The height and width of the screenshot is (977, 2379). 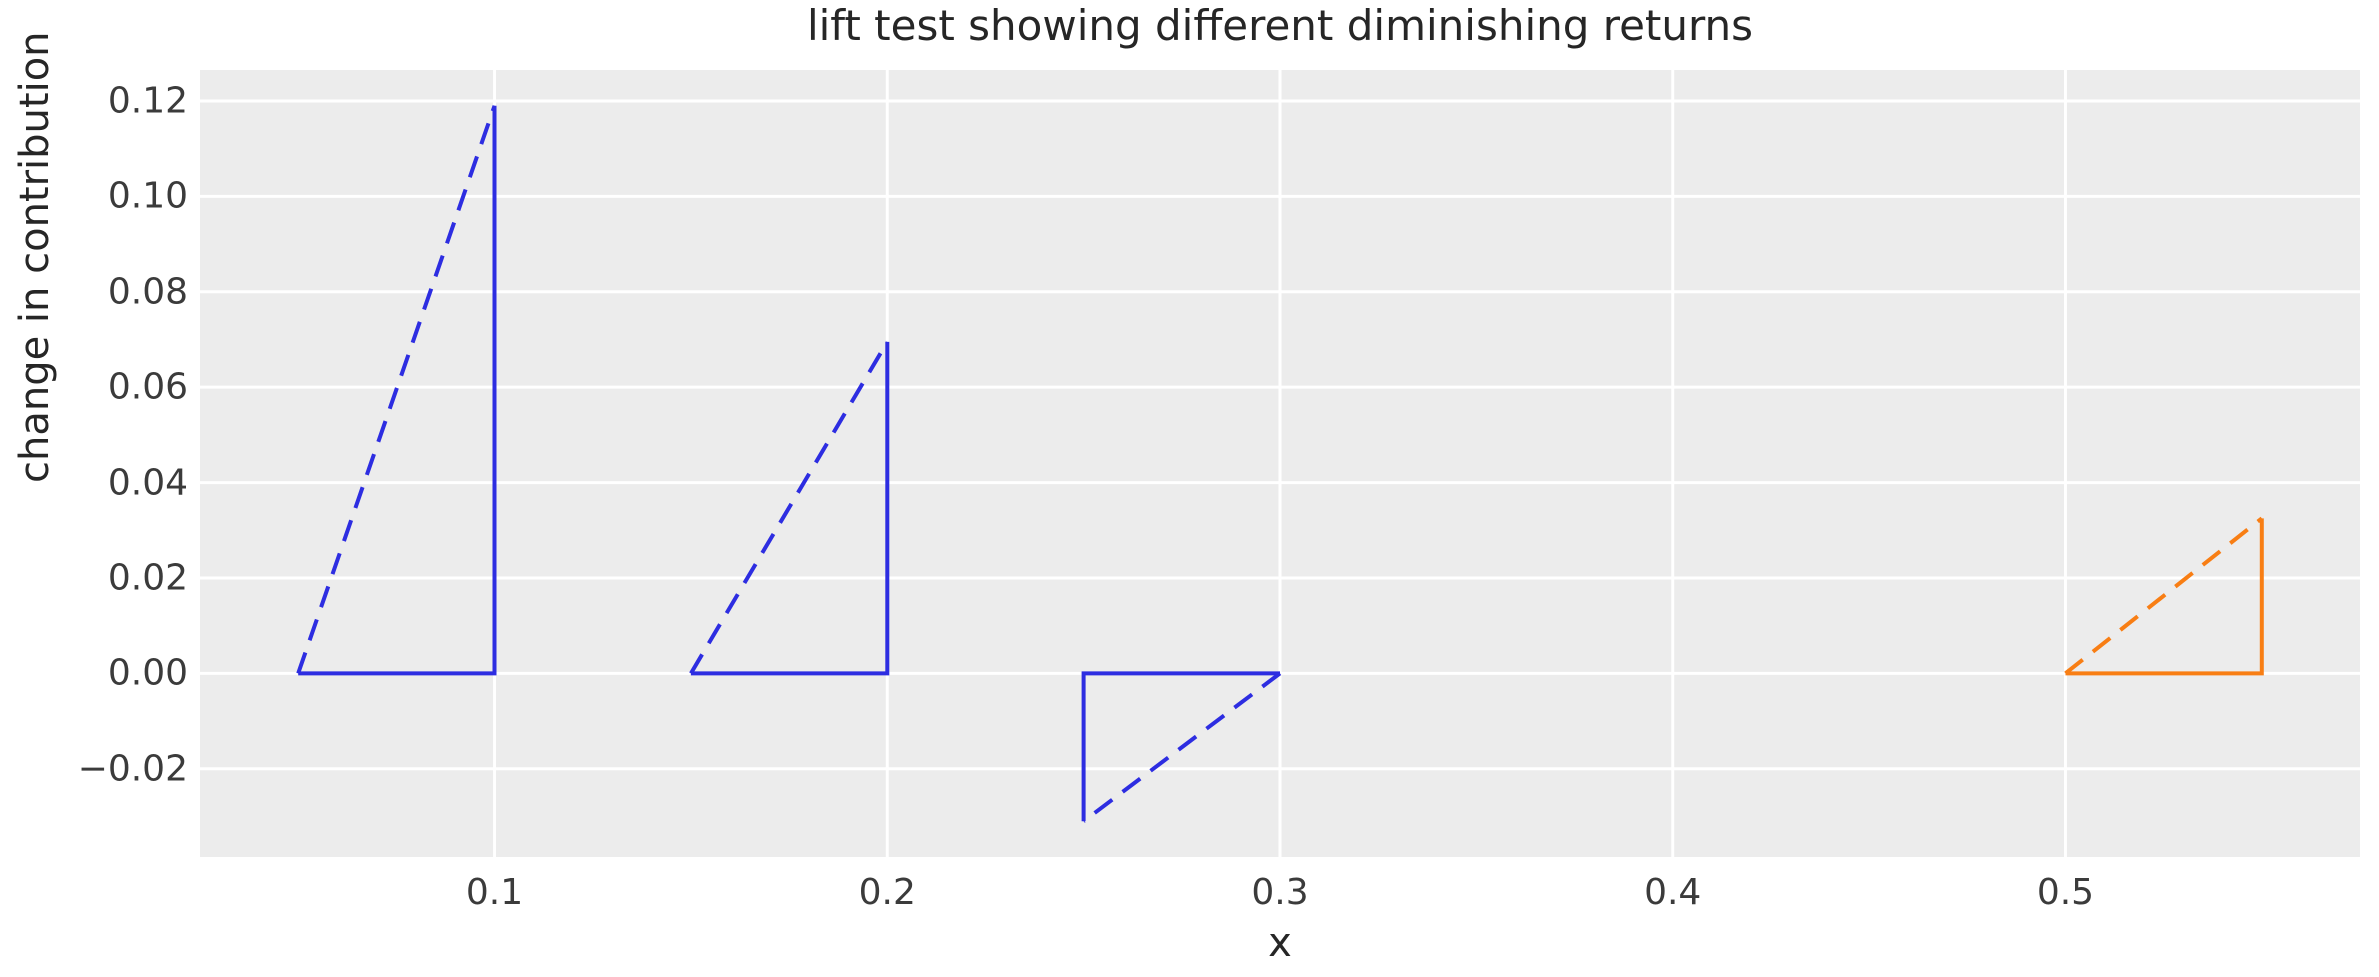 I want to click on y-tick-label: 0.06, so click(x=147, y=387).